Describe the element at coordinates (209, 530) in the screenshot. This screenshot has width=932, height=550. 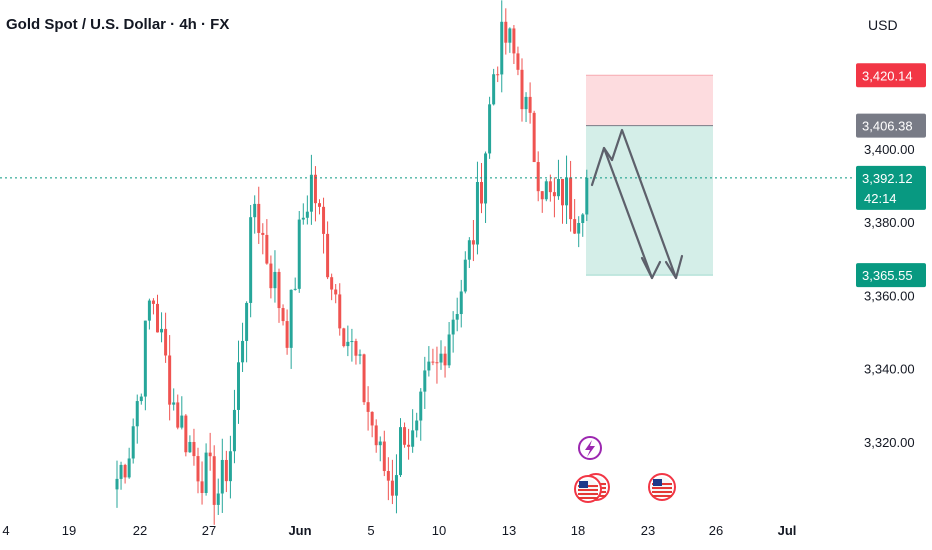
I see `time-tick-label: 27` at that location.